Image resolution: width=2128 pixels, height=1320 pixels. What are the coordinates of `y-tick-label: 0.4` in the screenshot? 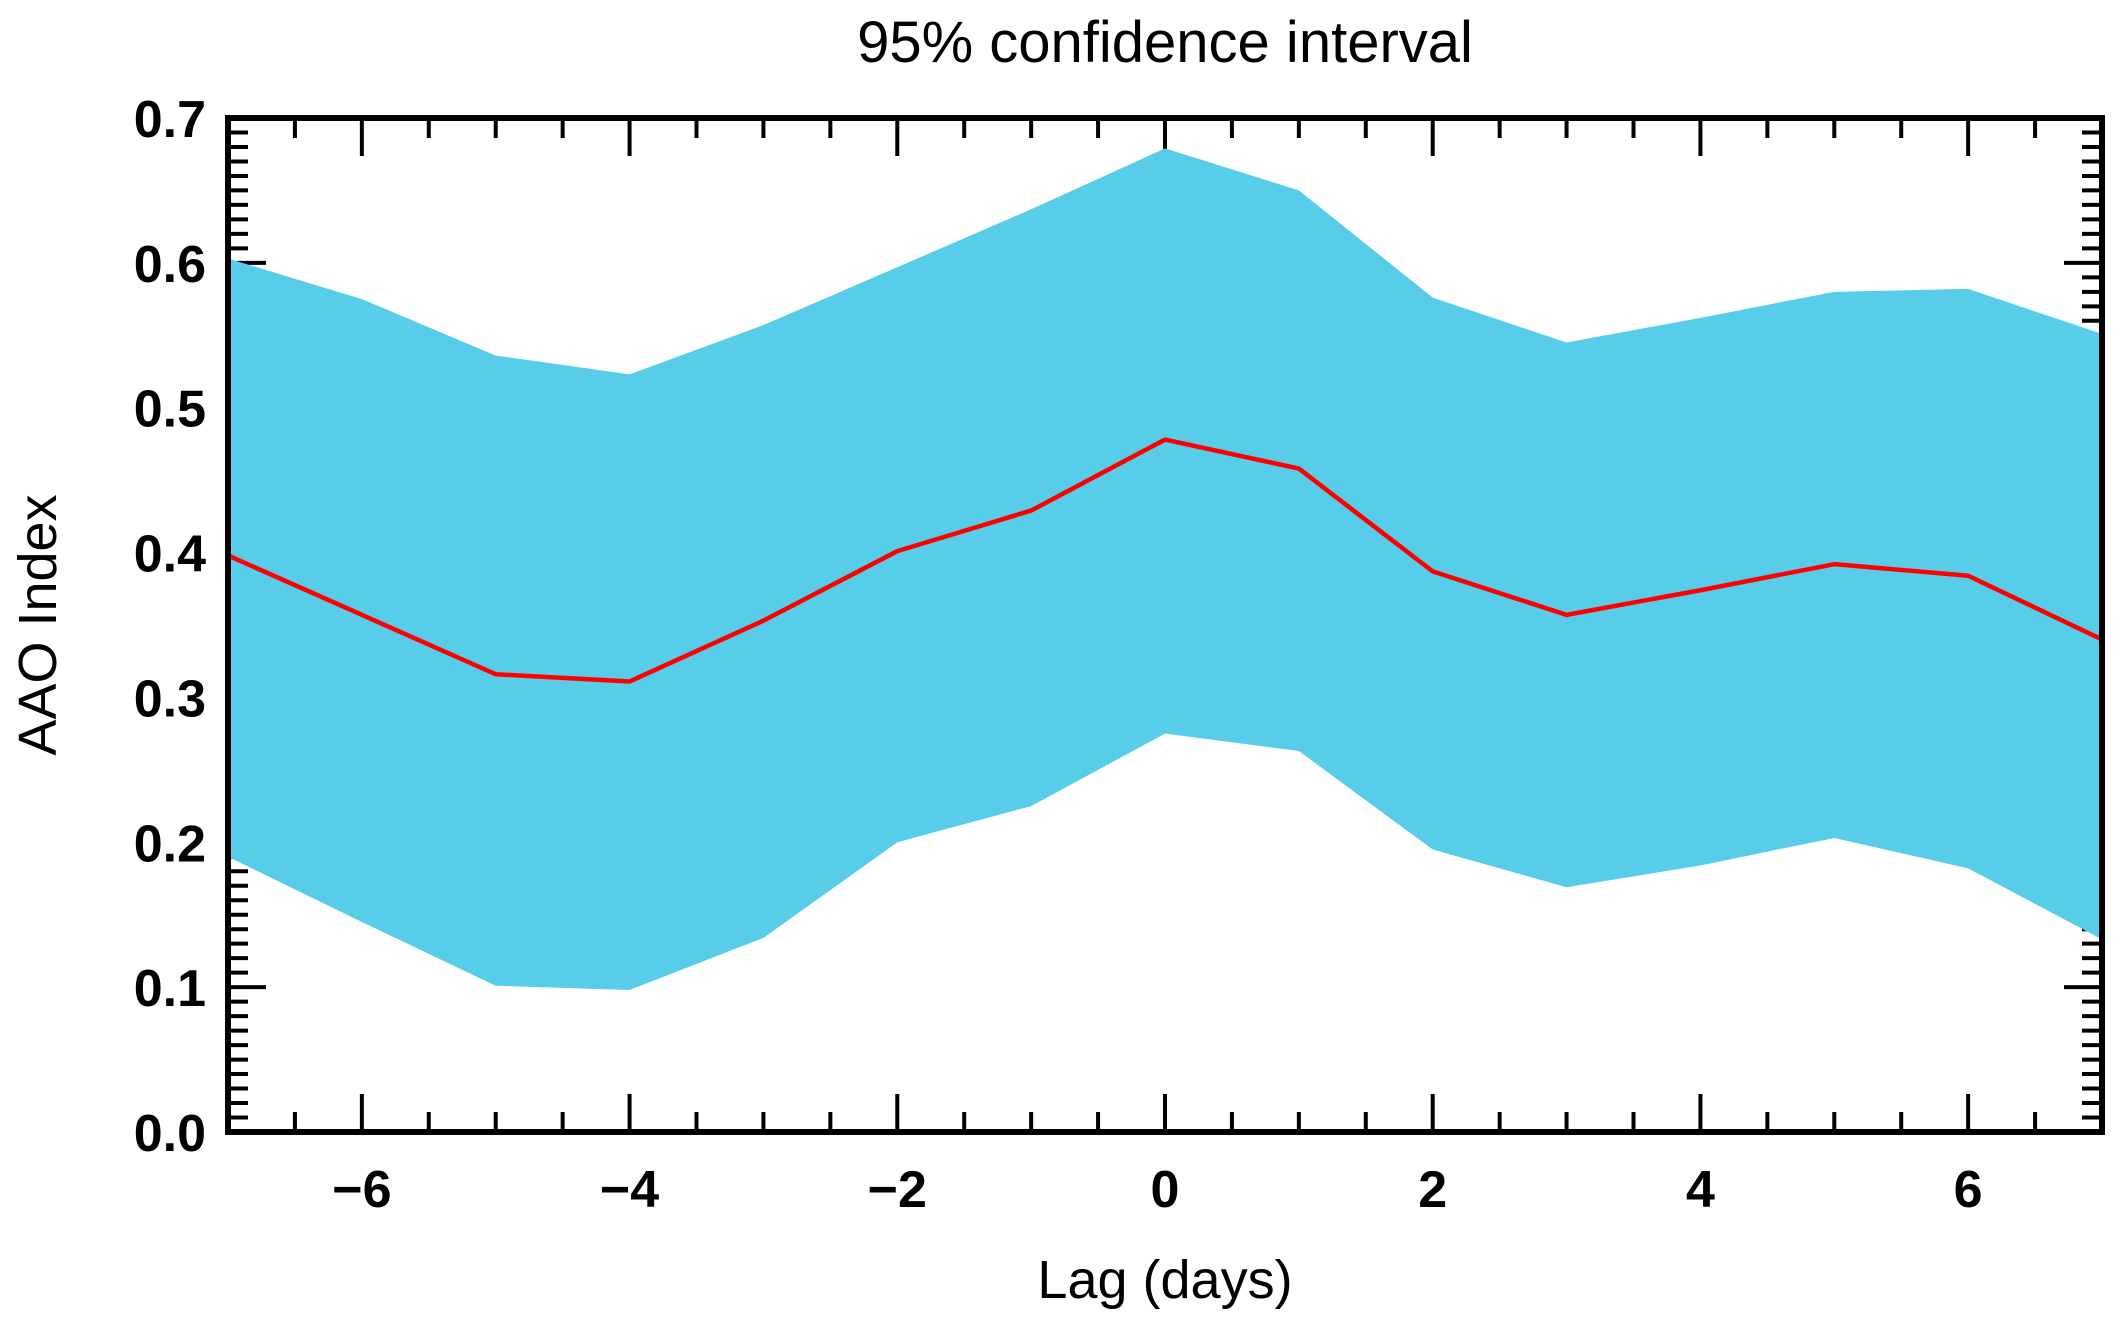 It's located at (170, 555).